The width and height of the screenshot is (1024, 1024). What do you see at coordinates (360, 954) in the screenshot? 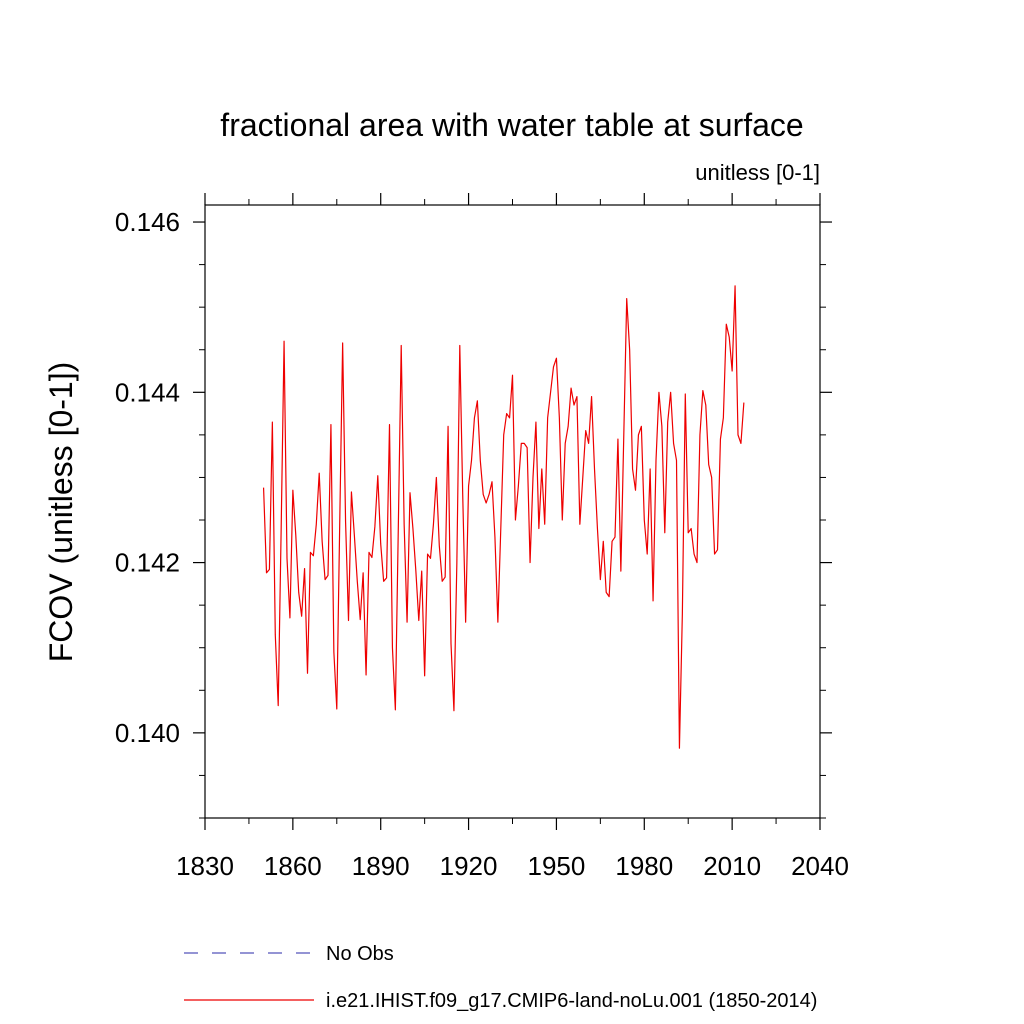
I see `legend-label-no-obs: No Obs` at bounding box center [360, 954].